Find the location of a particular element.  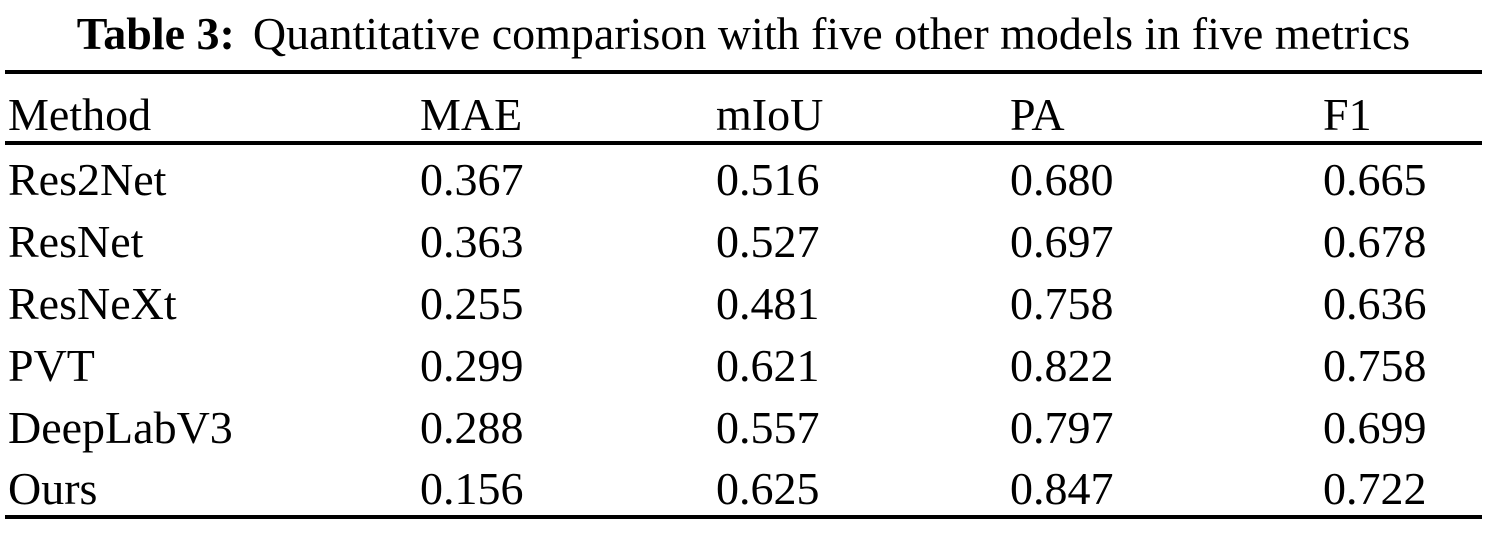

mae-cell: 0.367 is located at coordinates (472, 179).